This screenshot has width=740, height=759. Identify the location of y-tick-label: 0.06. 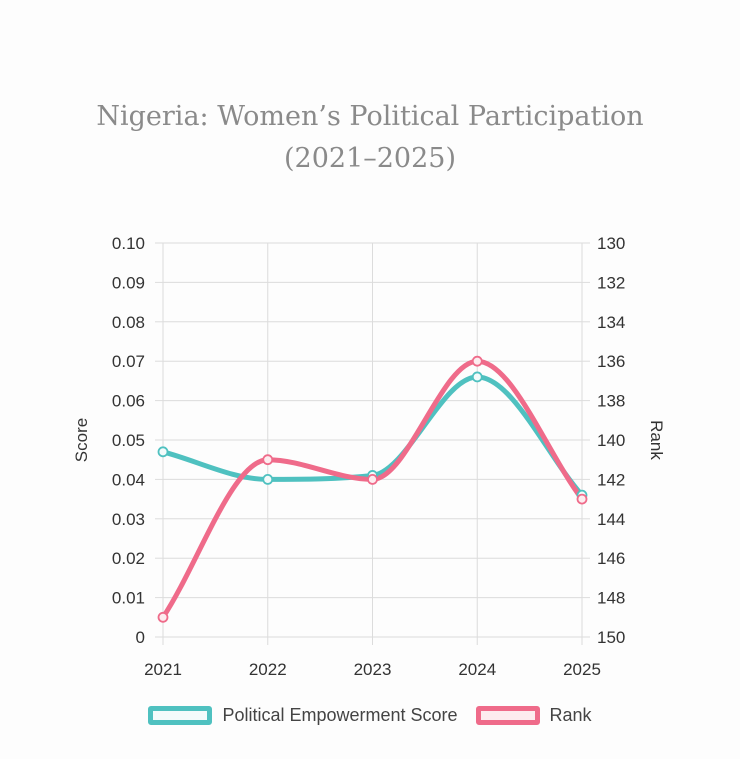
(128, 401).